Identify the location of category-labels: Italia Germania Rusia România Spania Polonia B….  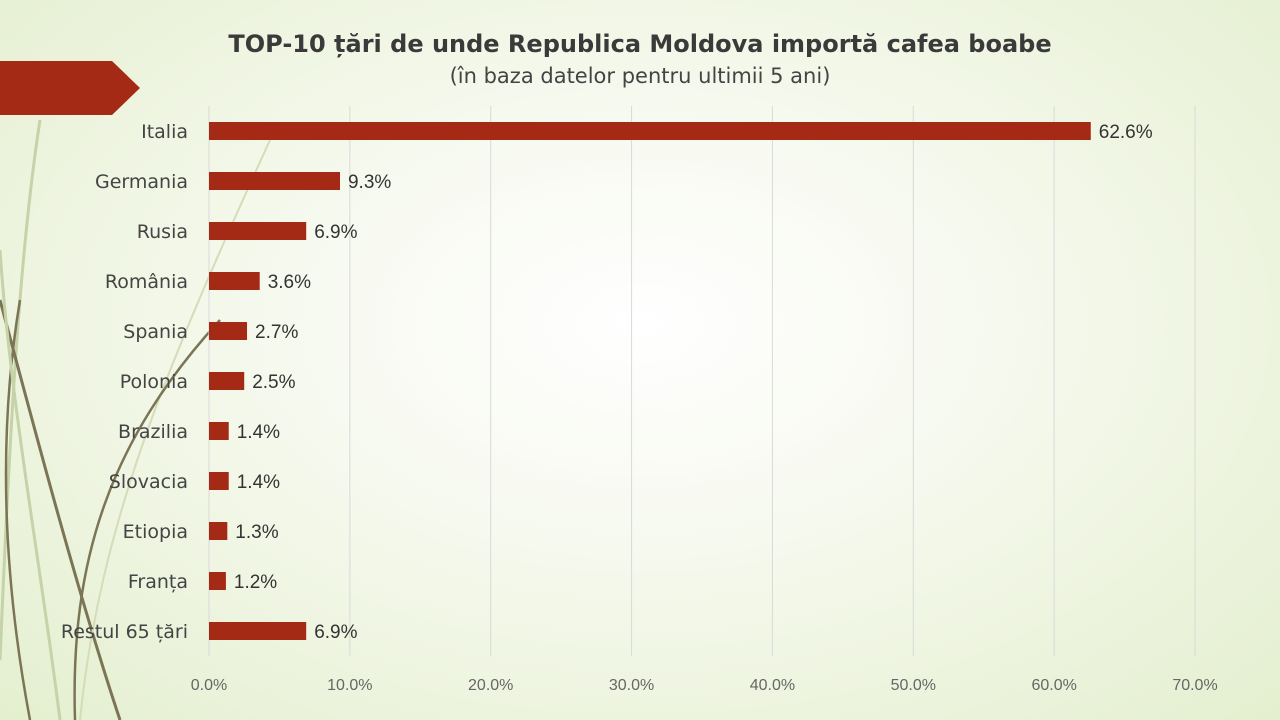
(124, 382).